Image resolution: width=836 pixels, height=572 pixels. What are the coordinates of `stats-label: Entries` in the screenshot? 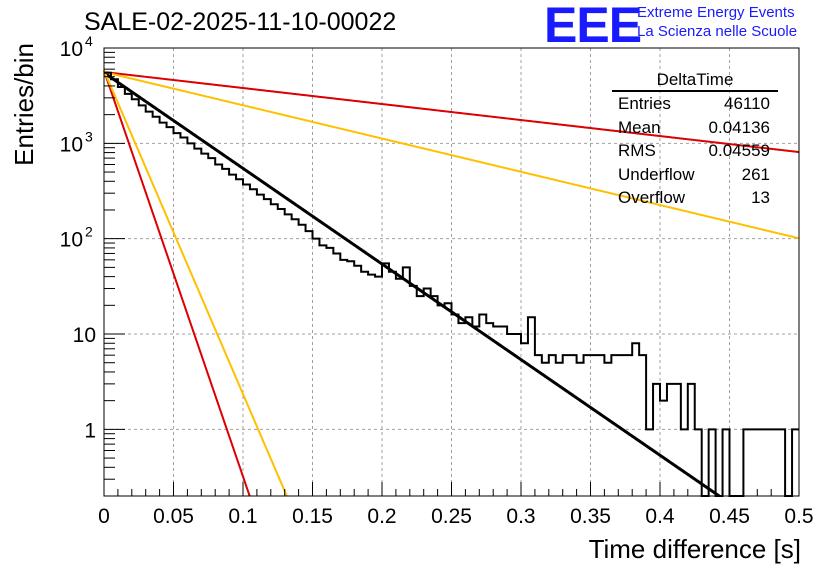 It's located at (644, 103).